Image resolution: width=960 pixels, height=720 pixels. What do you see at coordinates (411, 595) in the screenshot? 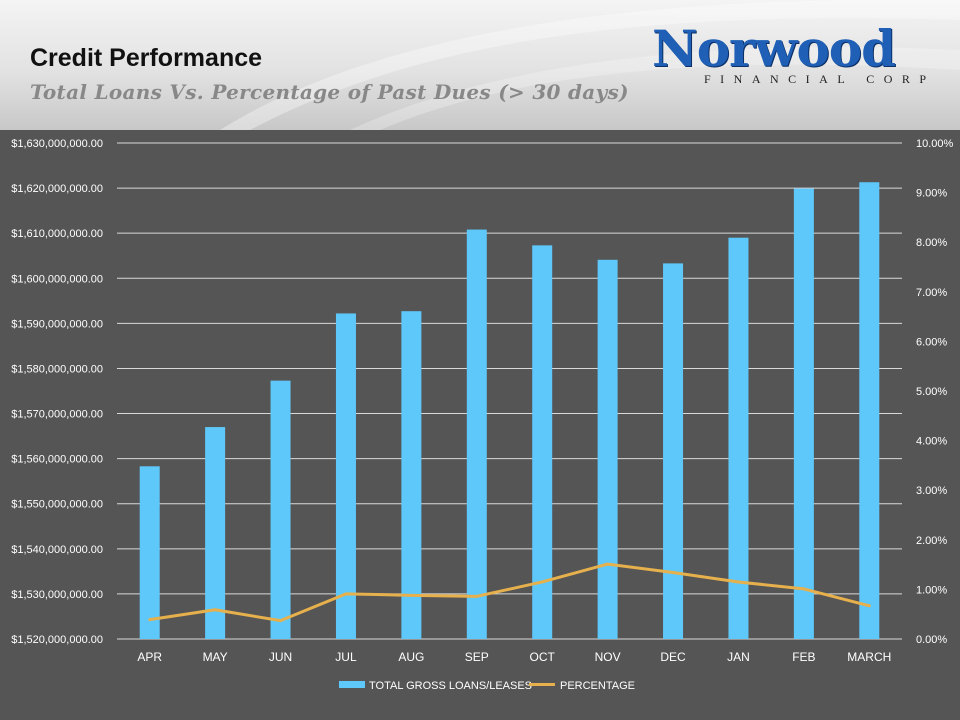
I see `percentage-point-aug` at bounding box center [411, 595].